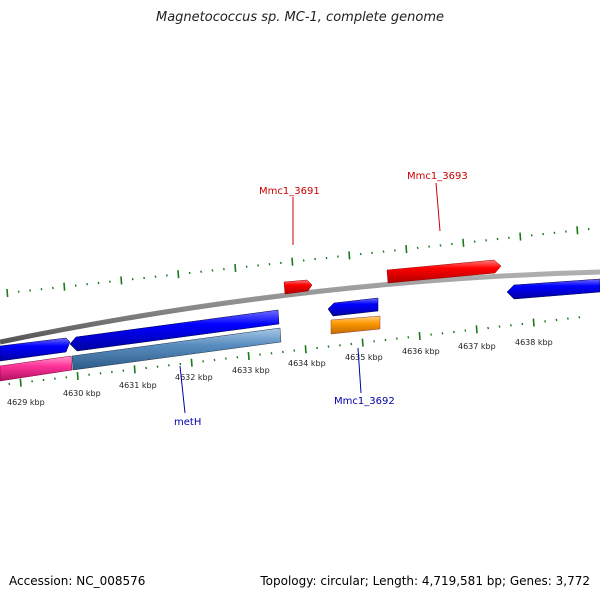 This screenshot has width=600, height=600. I want to click on lower-tick-ring, so click(294, 351).